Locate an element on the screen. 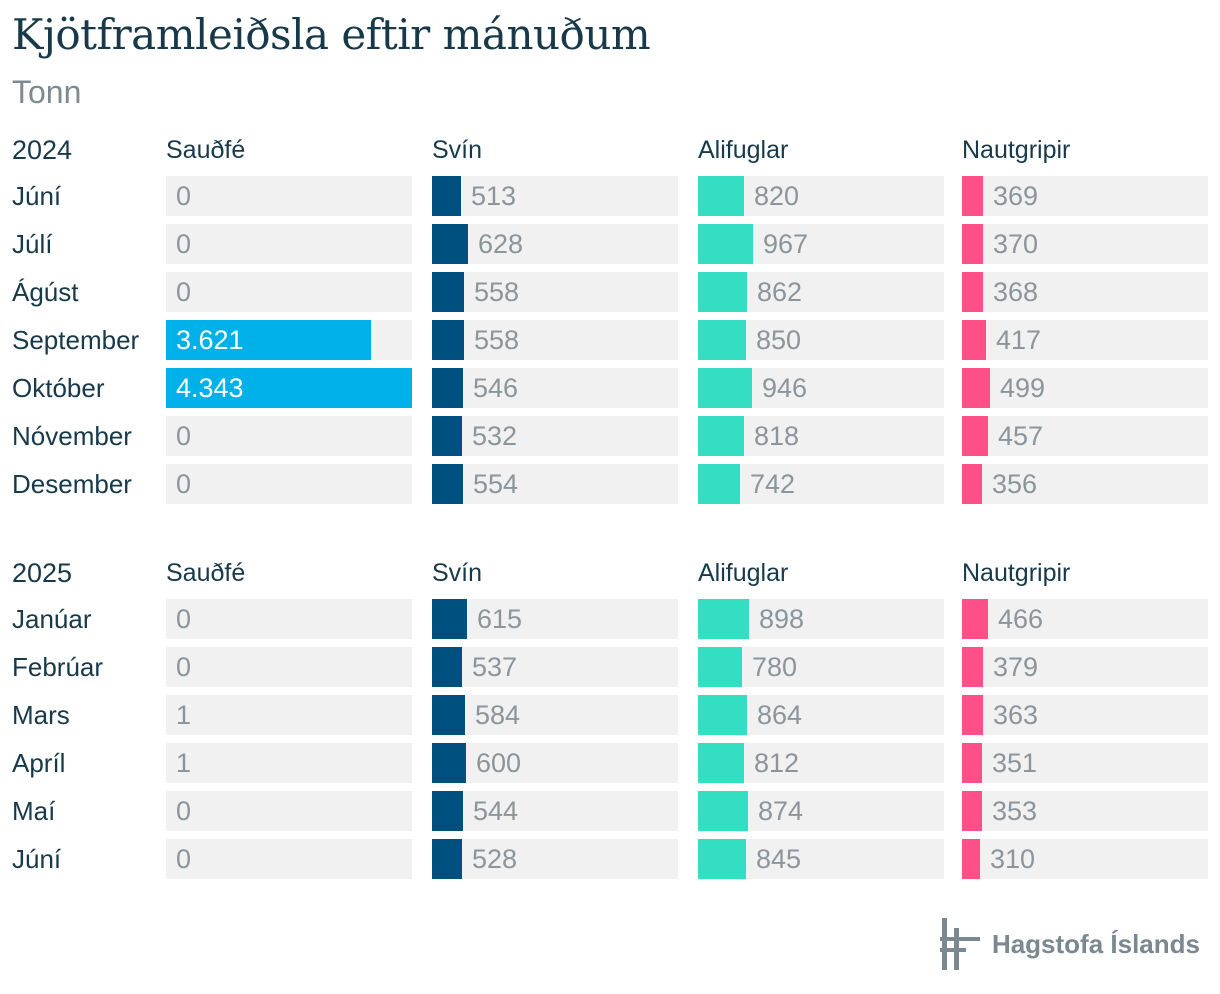 This screenshot has width=1220, height=994. bar-value-label: 946 is located at coordinates (785, 388).